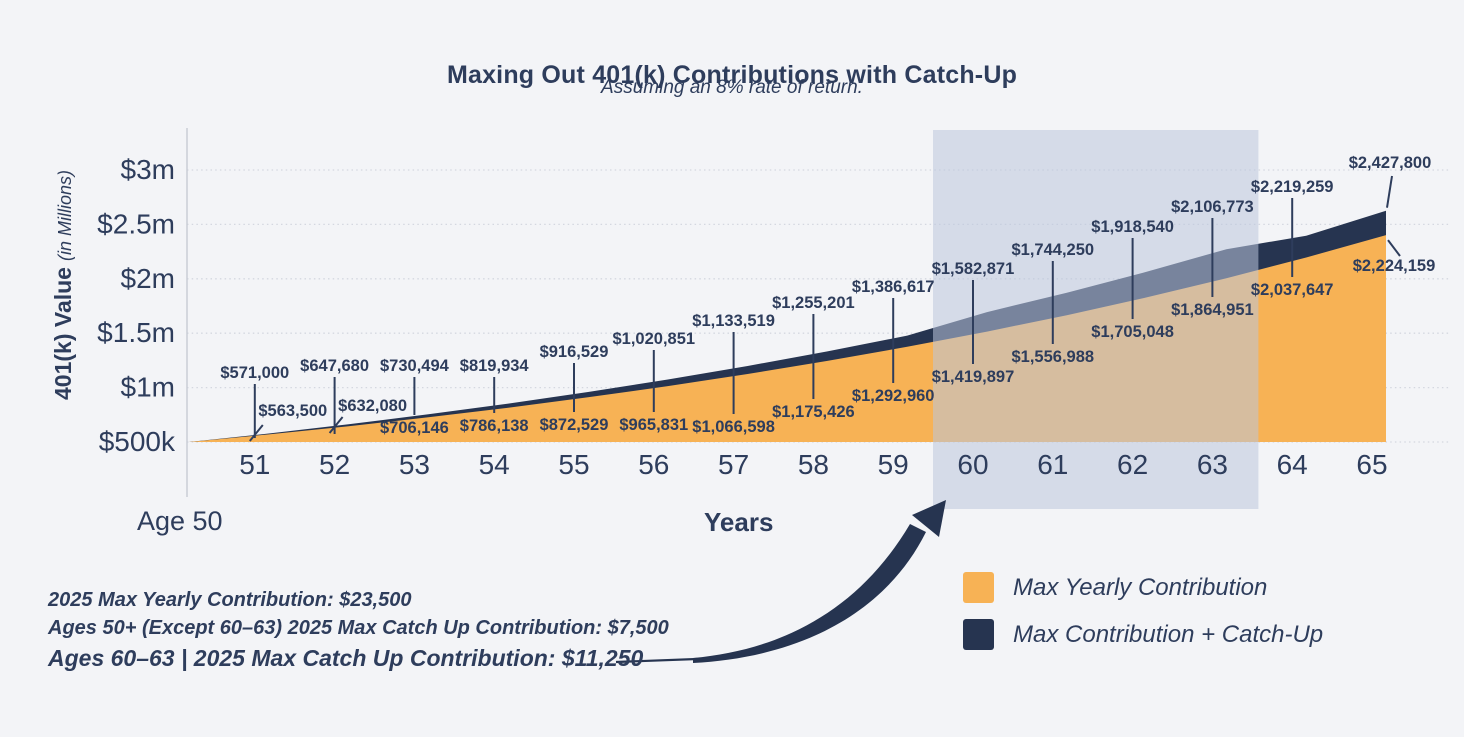 Image resolution: width=1464 pixels, height=737 pixels. I want to click on data-label-max-yearly: $872,529, so click(574, 425).